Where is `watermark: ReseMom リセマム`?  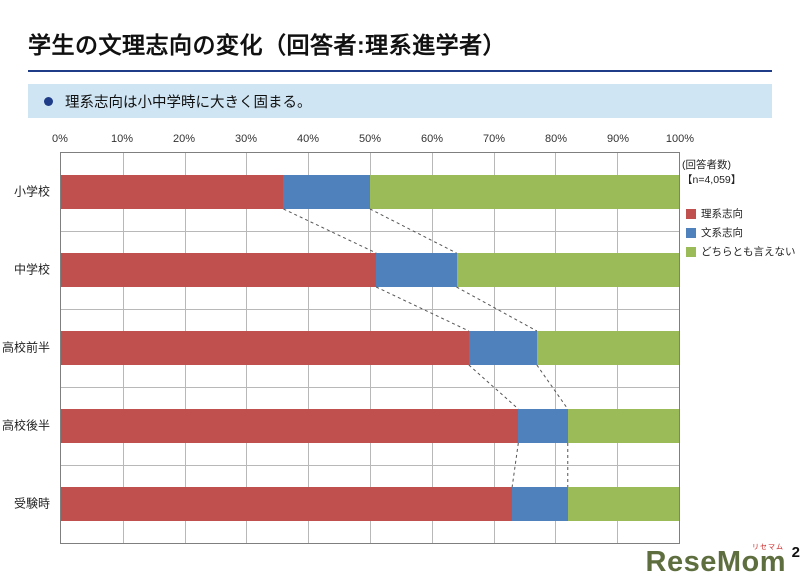 watermark: ReseMom リセマム is located at coordinates (716, 561).